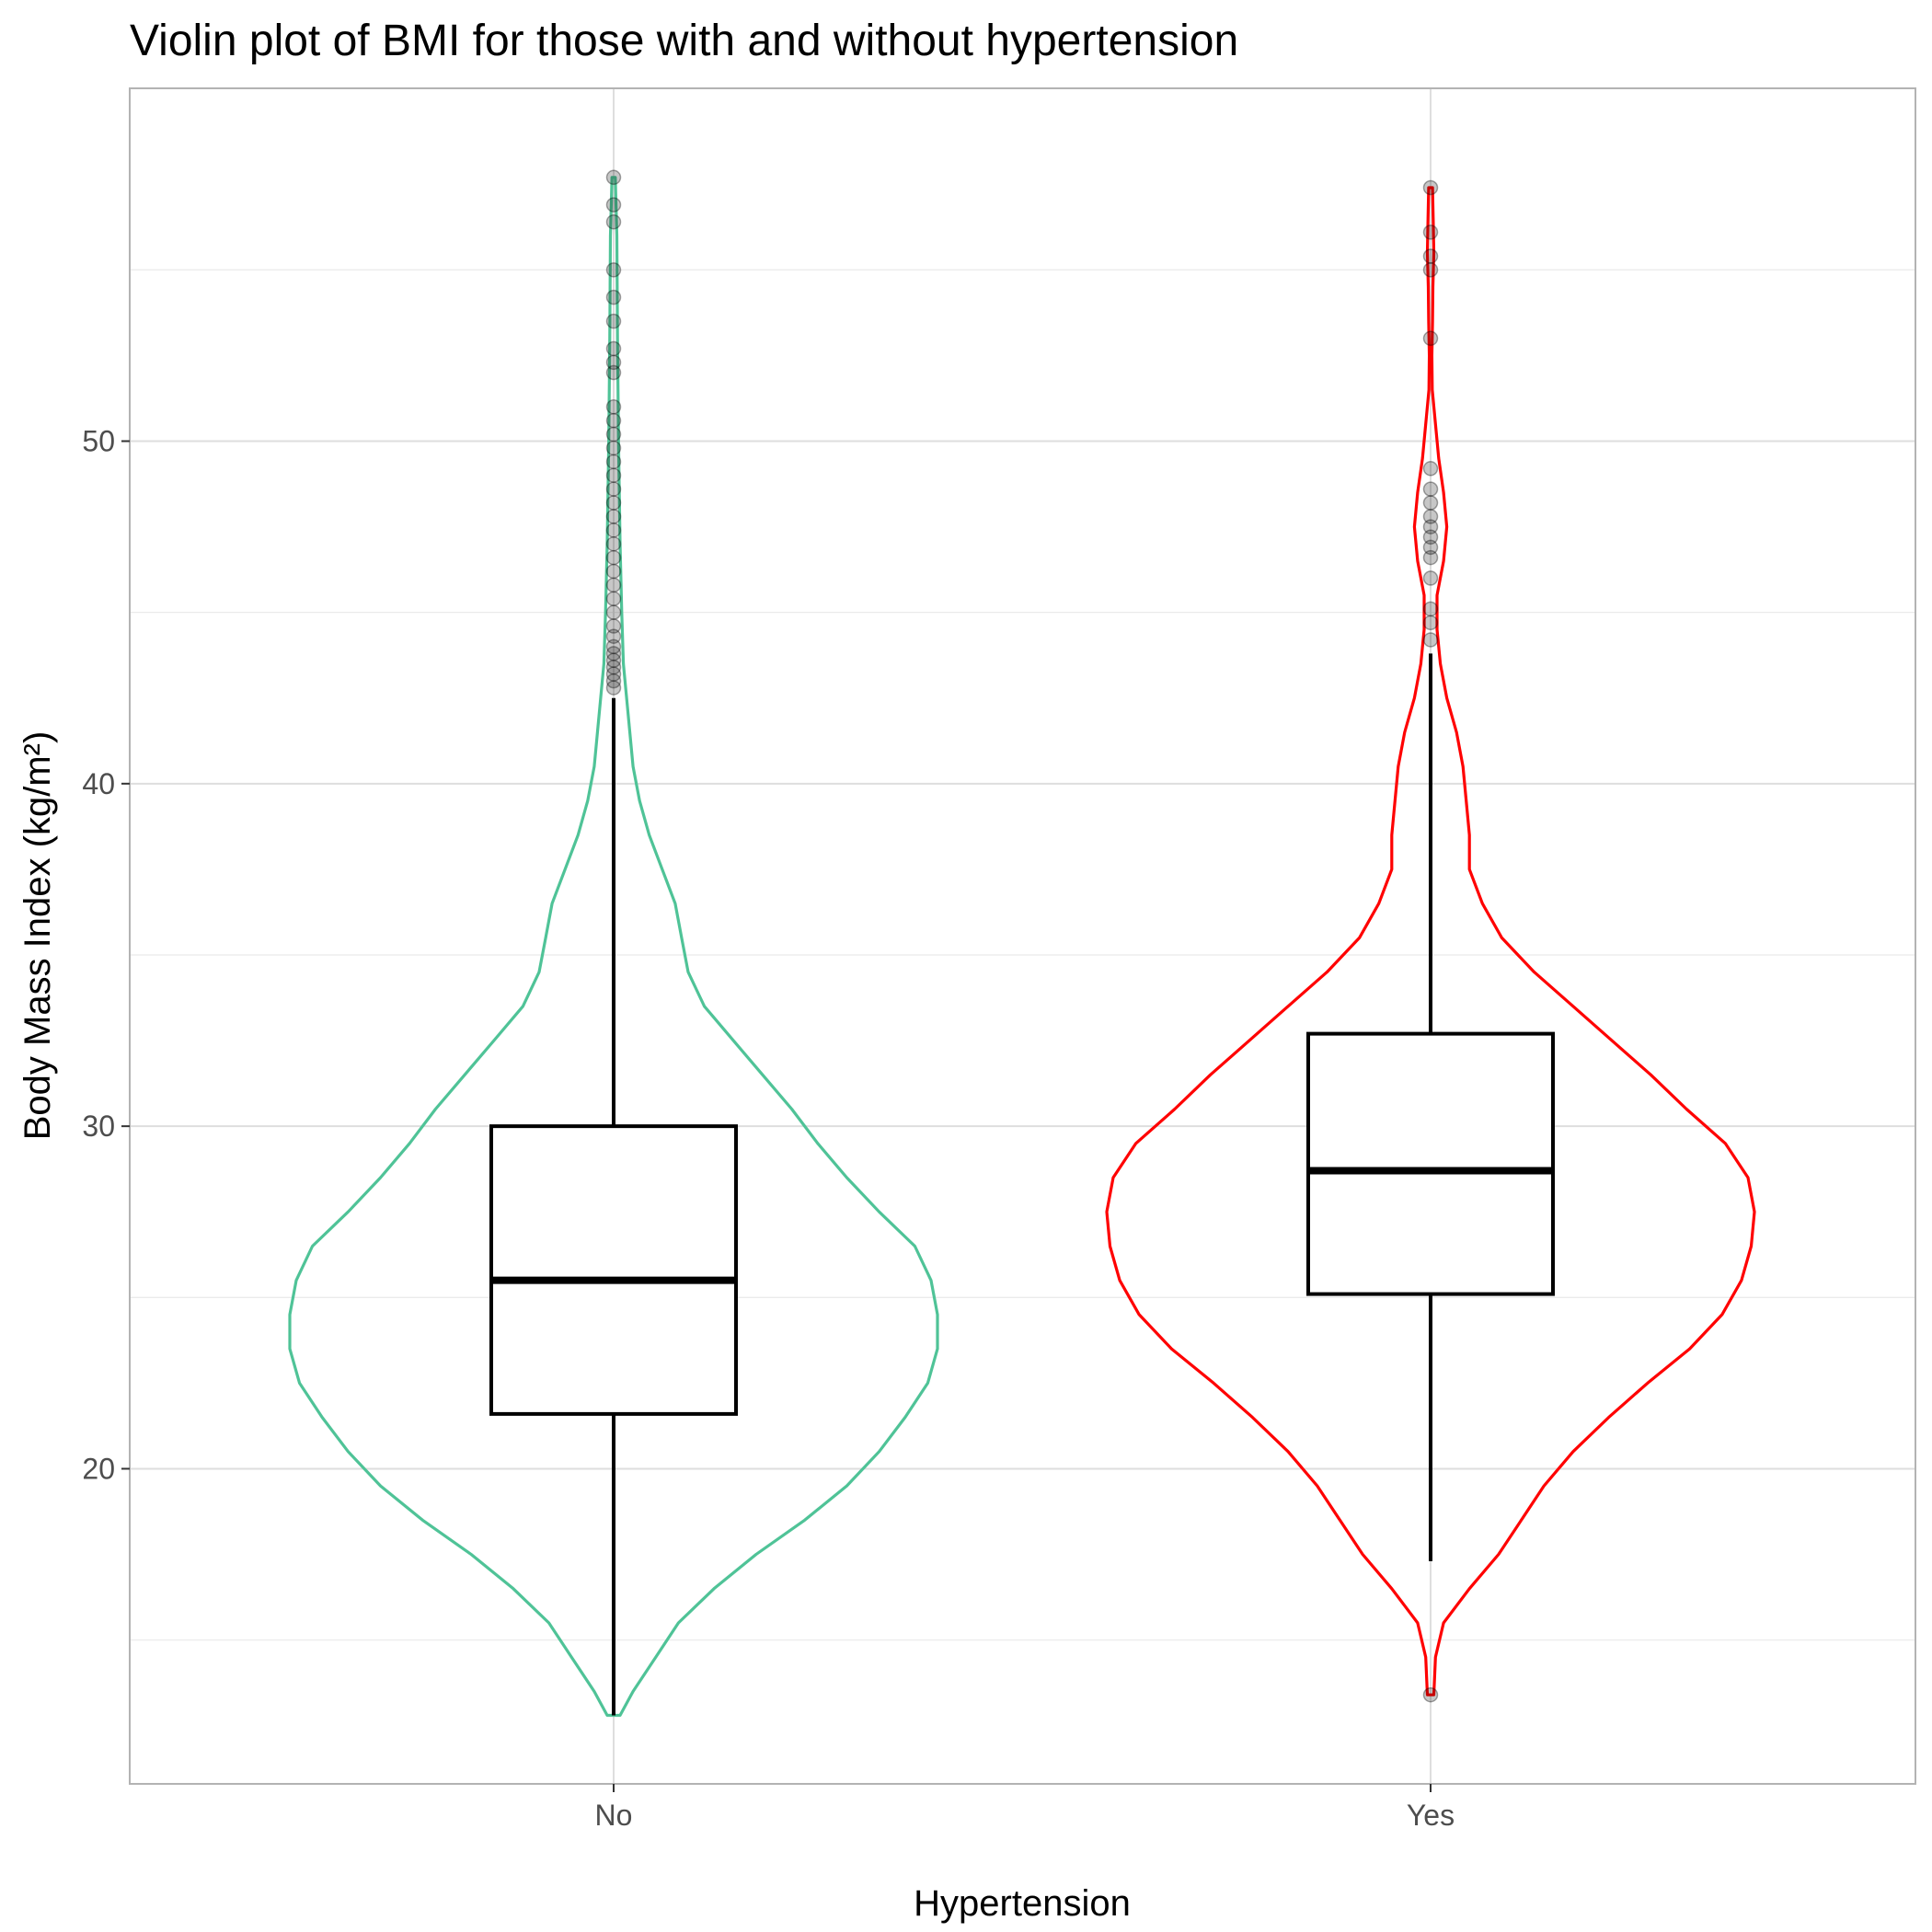 The image size is (1932, 1932). I want to click on y-axis-title: Body Mass Index (kg/m²), so click(37, 936).